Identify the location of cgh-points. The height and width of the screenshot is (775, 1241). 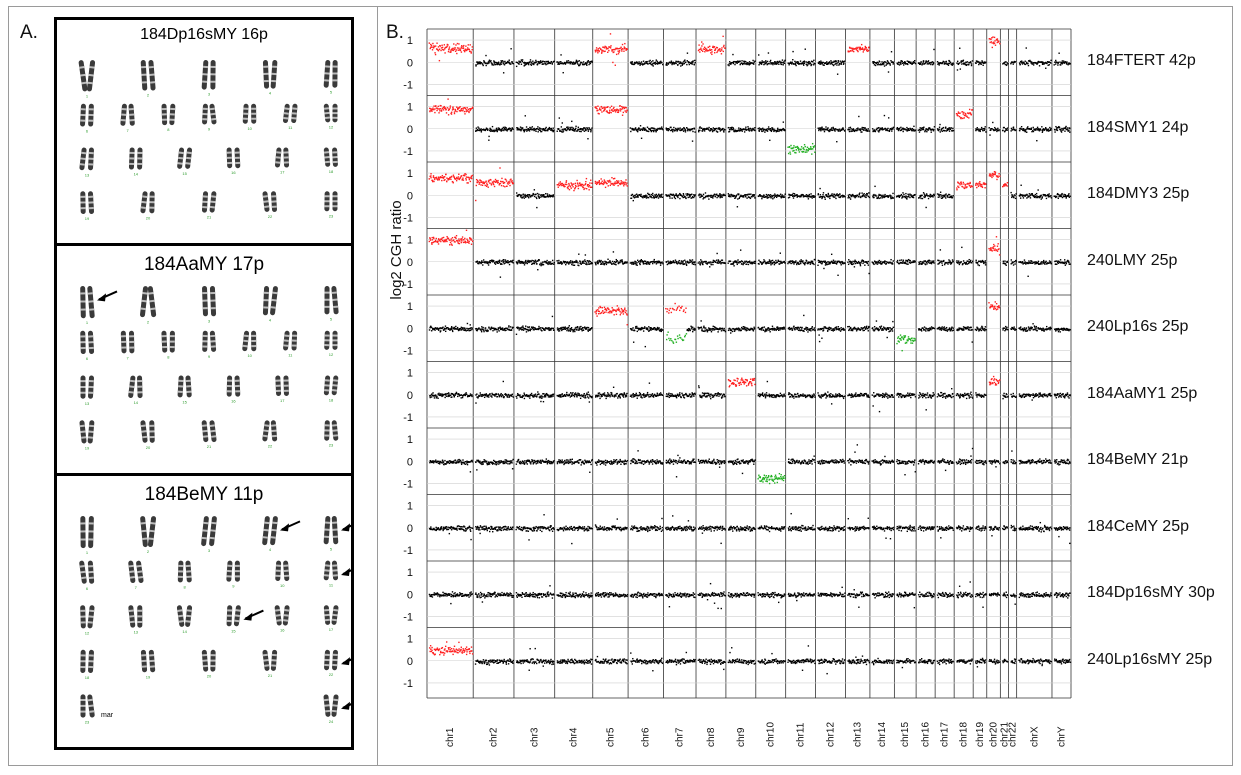
(750, 188).